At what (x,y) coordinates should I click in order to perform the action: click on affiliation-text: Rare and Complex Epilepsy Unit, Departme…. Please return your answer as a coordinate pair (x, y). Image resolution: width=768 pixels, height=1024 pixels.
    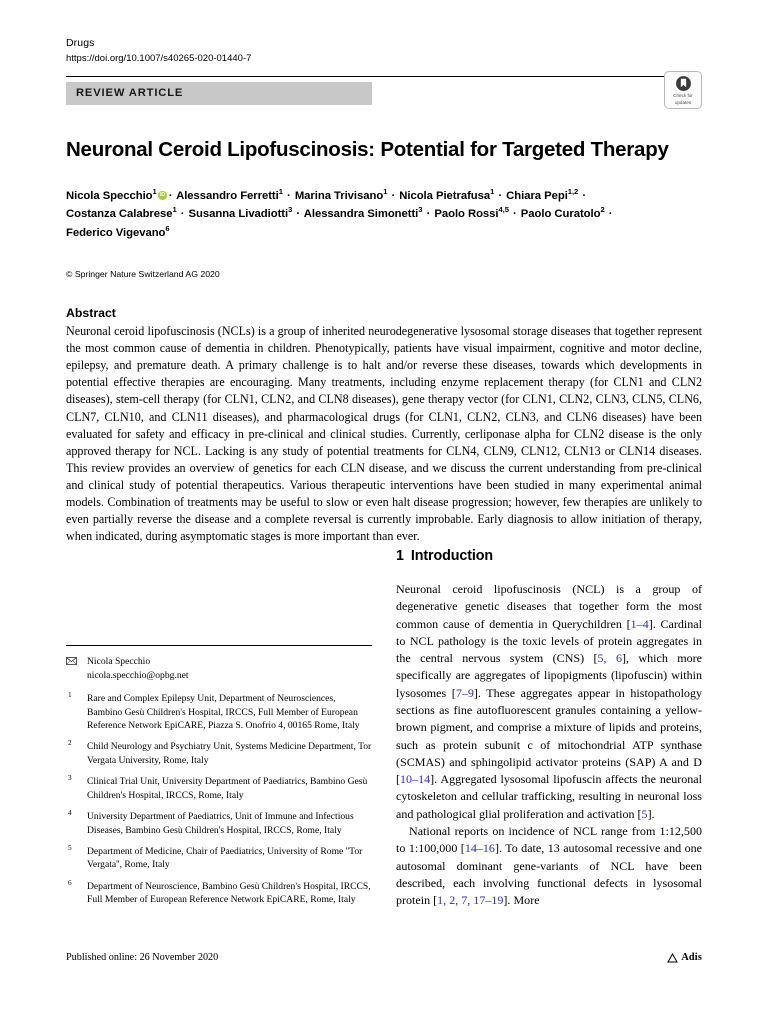
    Looking at the image, I should click on (223, 712).